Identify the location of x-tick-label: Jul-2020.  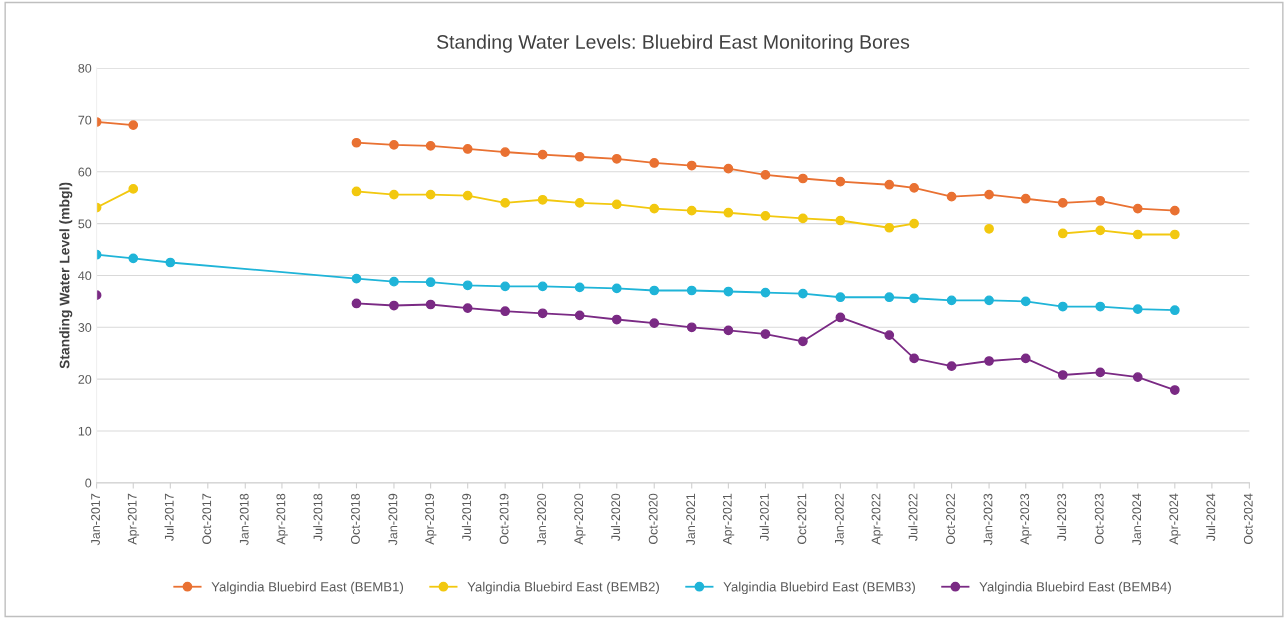
(615, 517).